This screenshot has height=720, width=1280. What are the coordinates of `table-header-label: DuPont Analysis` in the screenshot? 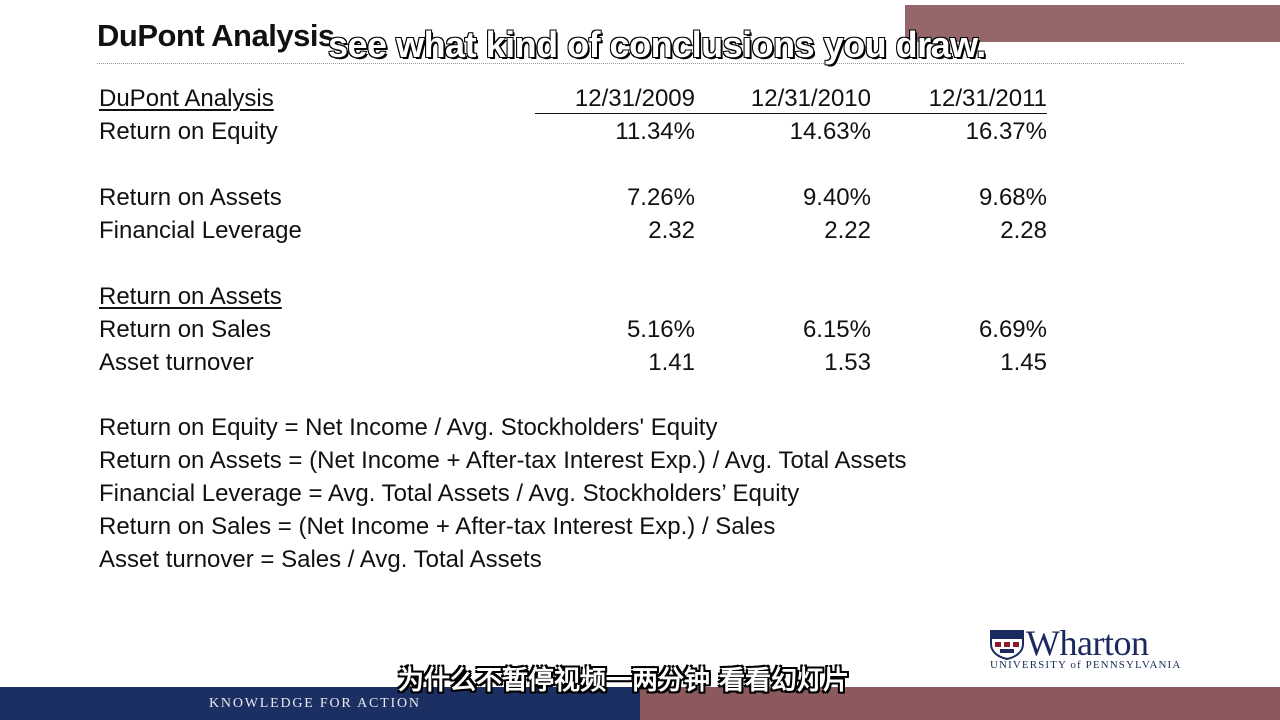 It's located at (186, 98).